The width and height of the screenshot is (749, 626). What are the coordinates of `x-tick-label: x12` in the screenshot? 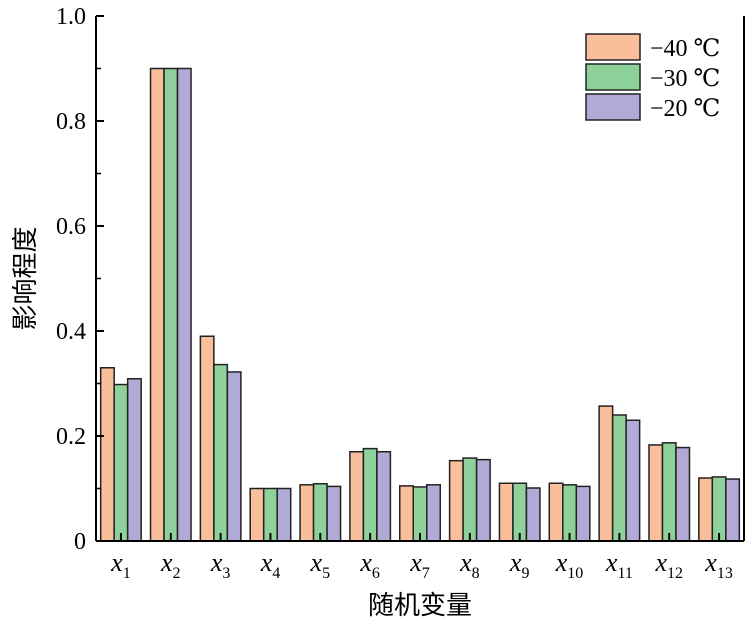 It's located at (668, 565).